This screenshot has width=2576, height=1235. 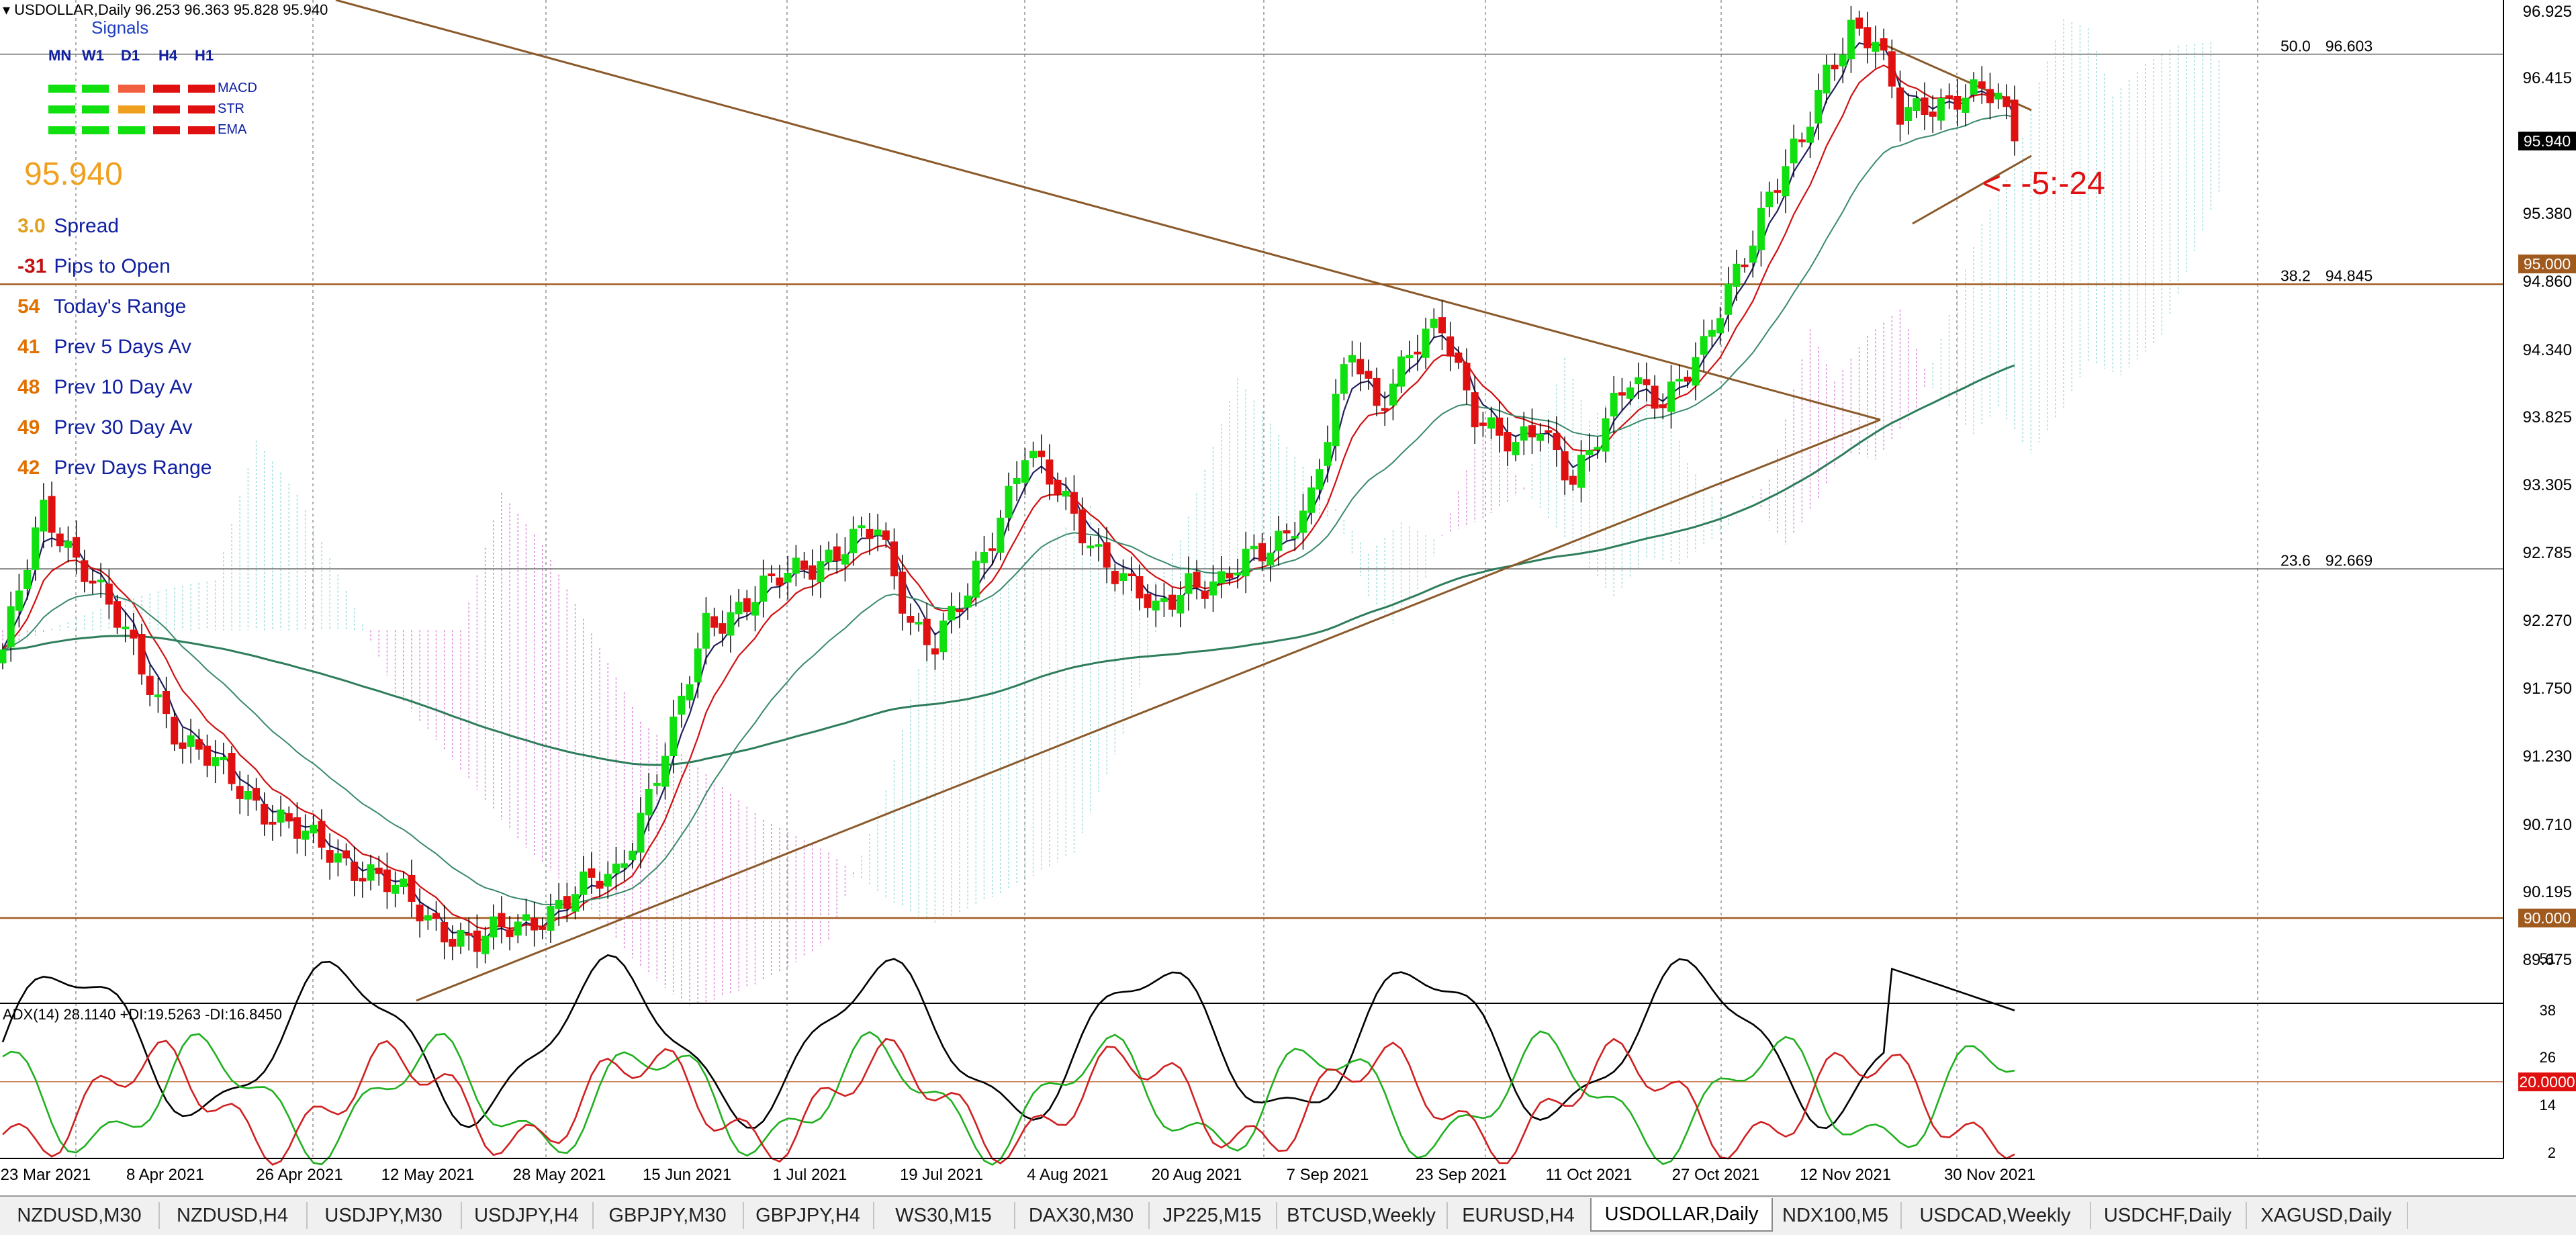 What do you see at coordinates (2327, 561) in the screenshot?
I see `fibonacci-label: 23.6 92.669` at bounding box center [2327, 561].